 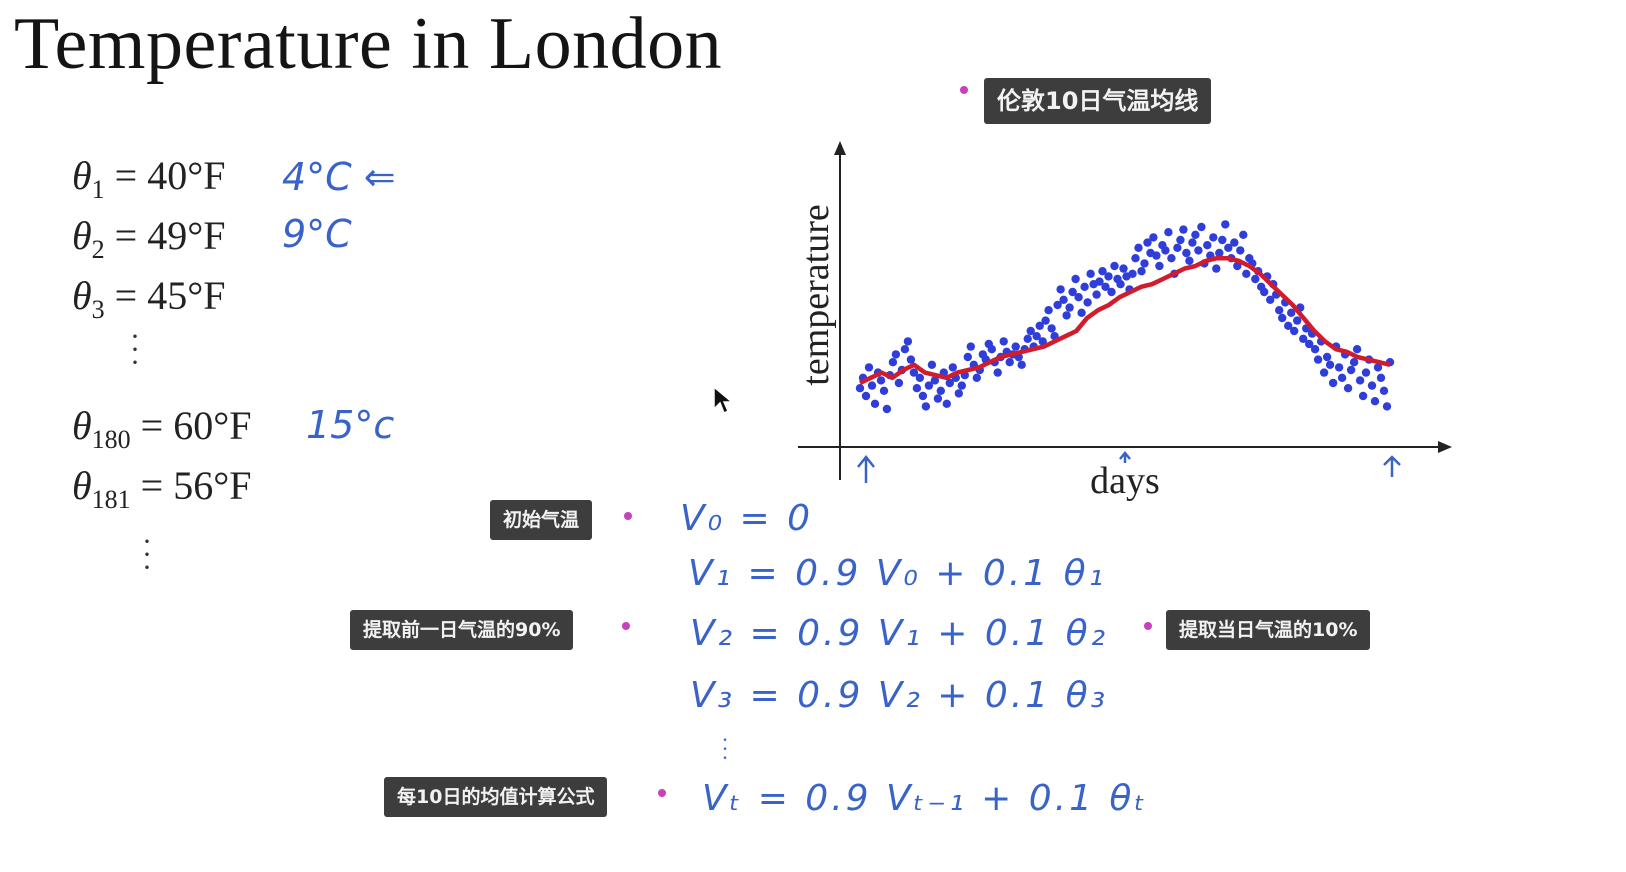 What do you see at coordinates (147, 554) in the screenshot?
I see `vertical-ellipsis-bottom: · · ·` at bounding box center [147, 554].